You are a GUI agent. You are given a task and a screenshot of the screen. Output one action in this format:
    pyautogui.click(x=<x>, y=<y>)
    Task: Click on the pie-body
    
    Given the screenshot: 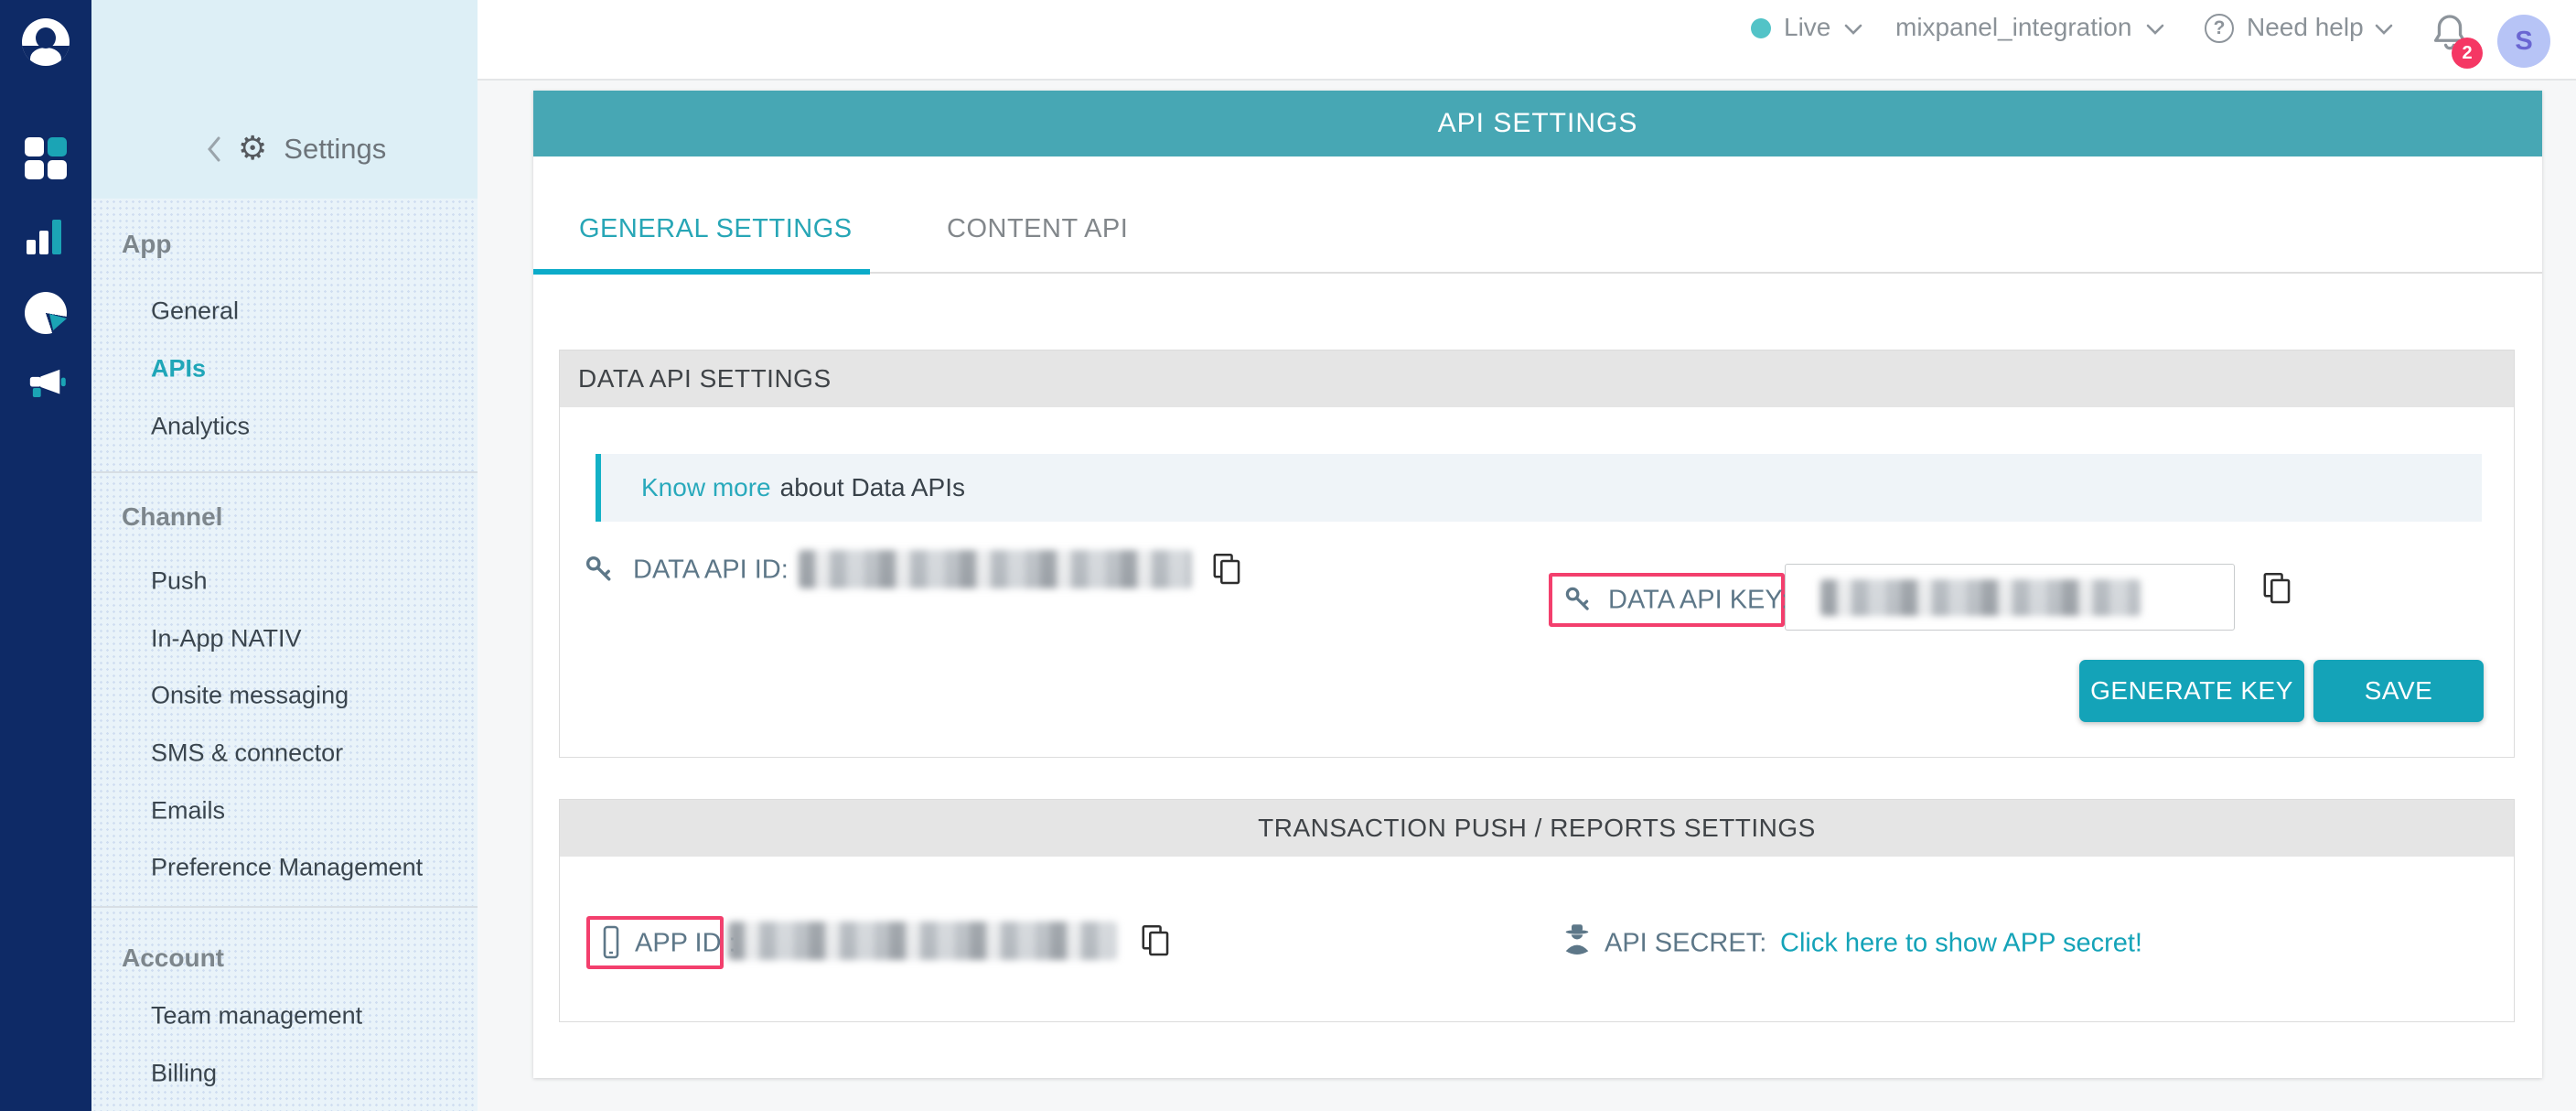 What is the action you would take?
    pyautogui.click(x=46, y=313)
    